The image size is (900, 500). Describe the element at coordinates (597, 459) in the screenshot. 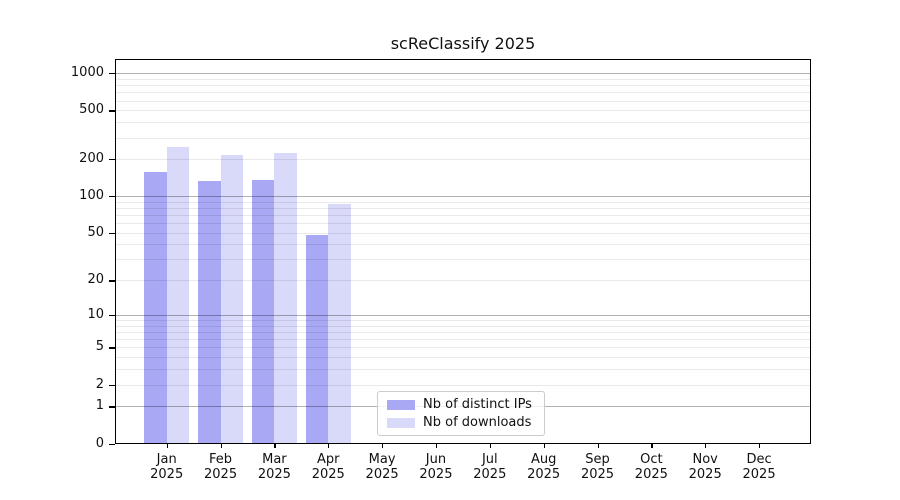

I see `x-tick-month: Sep` at that location.